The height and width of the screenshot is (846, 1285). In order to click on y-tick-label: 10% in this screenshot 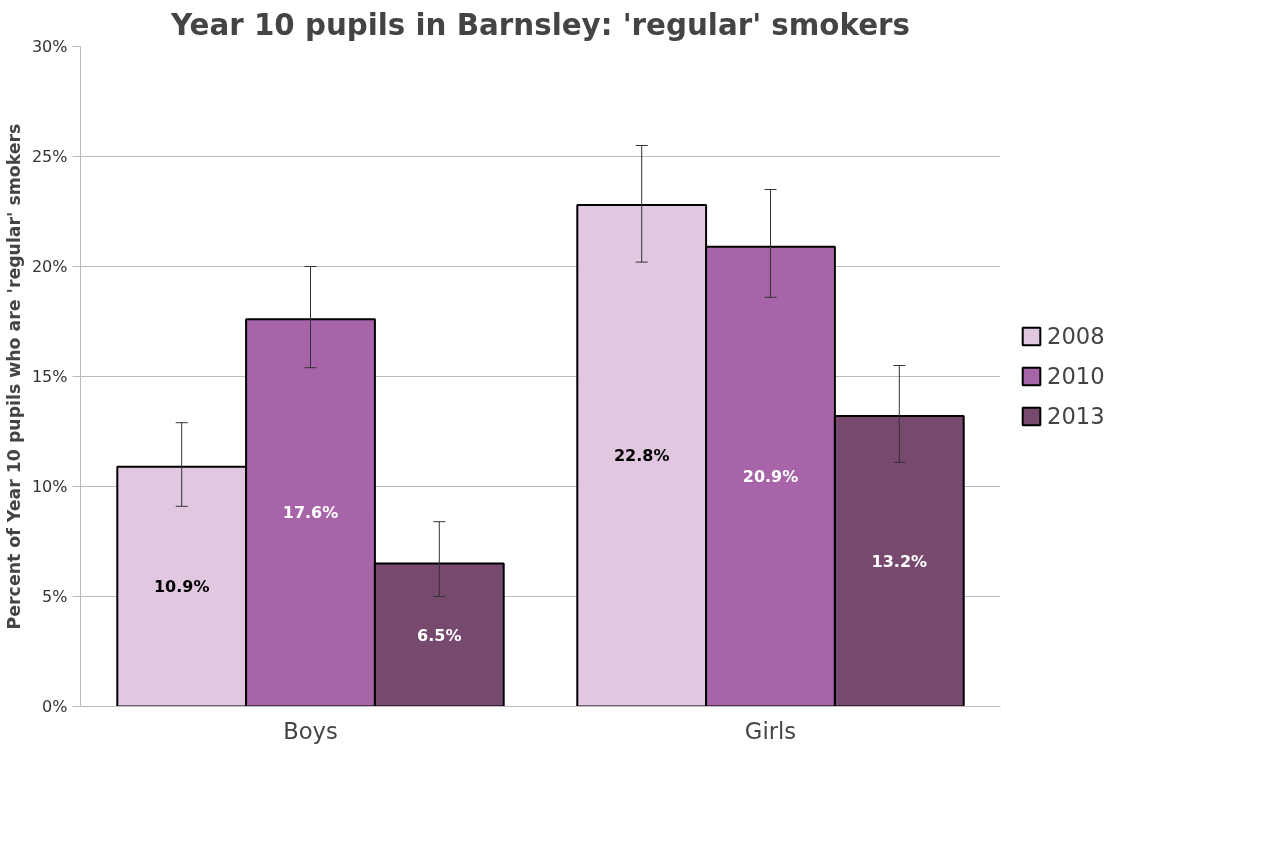, I will do `click(49, 486)`.